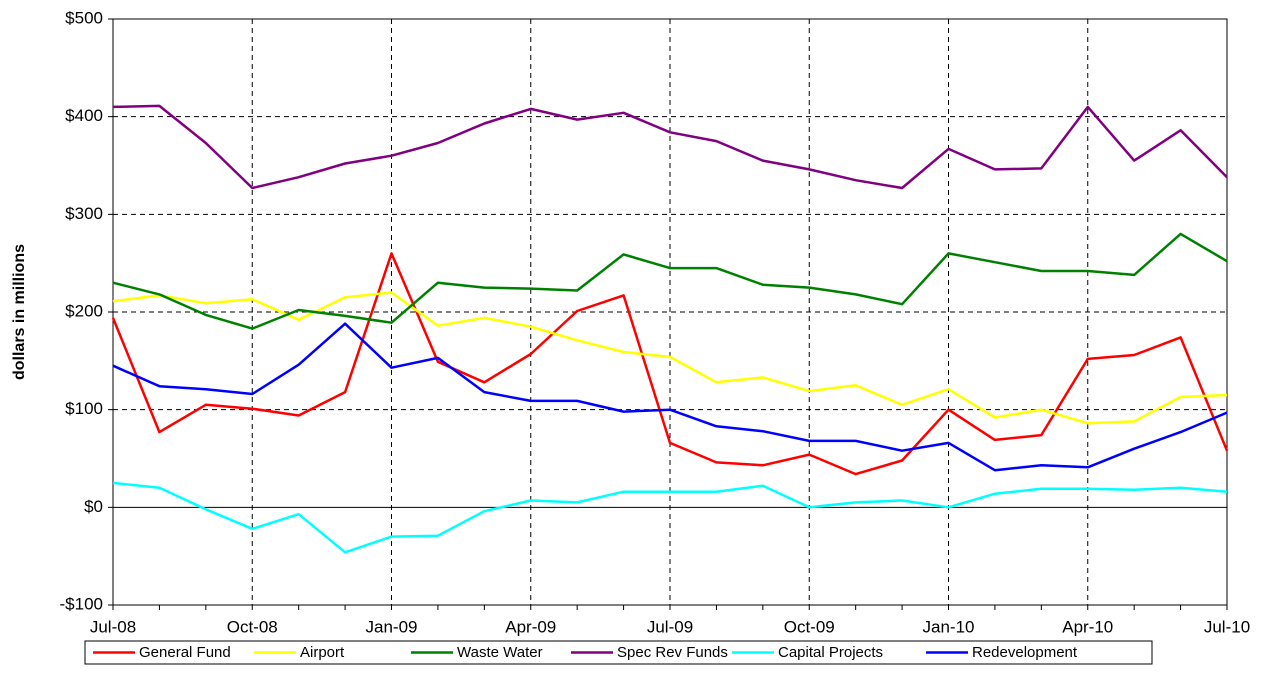 This screenshot has width=1268, height=692. Describe the element at coordinates (322, 652) in the screenshot. I see `legend-label: Airport` at that location.